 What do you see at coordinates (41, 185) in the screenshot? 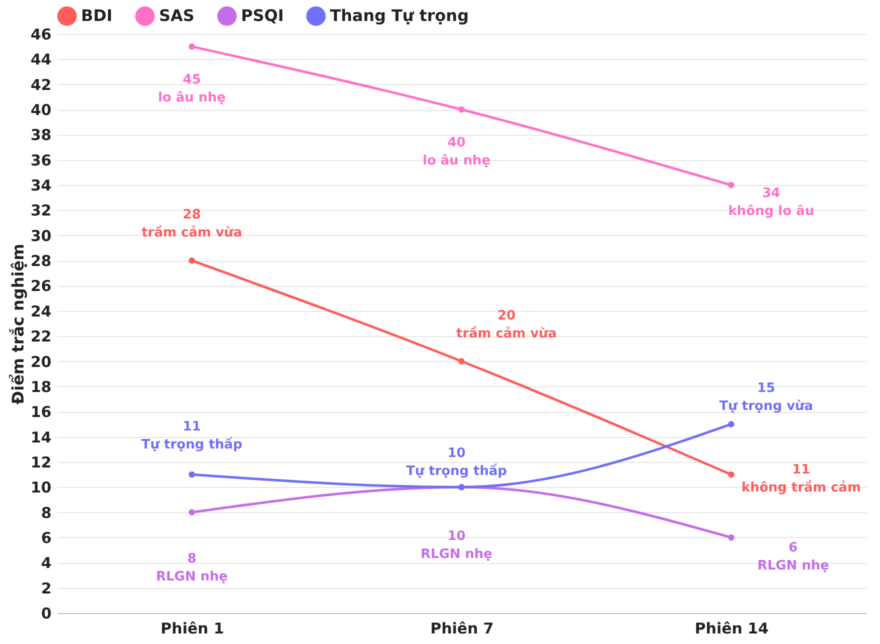
I see `y-tick-label: 34` at bounding box center [41, 185].